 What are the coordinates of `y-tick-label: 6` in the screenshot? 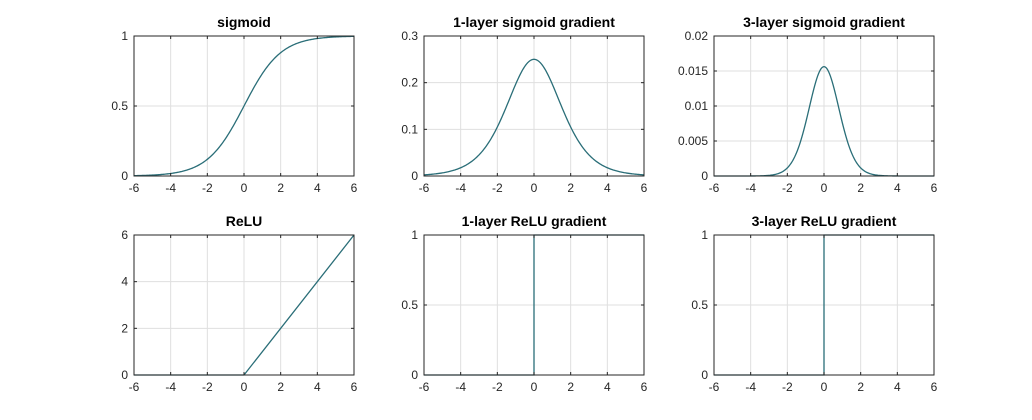 It's located at (124, 235).